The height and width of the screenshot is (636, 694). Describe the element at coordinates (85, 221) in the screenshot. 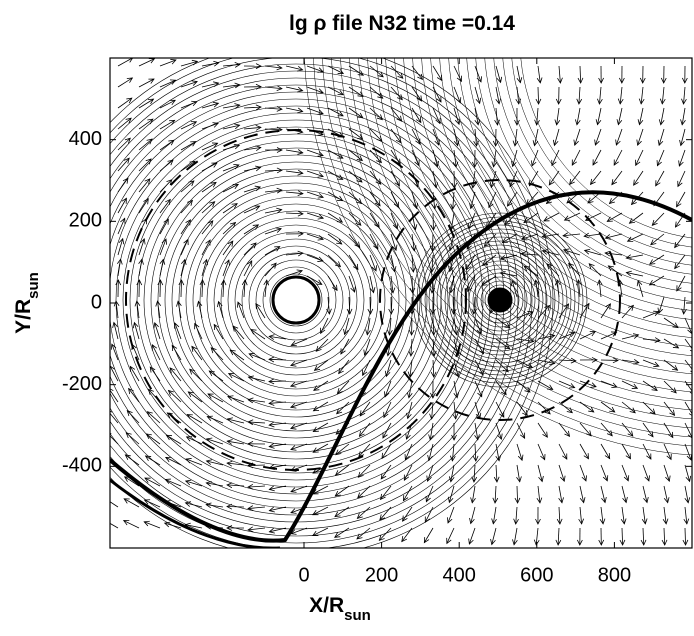

I see `y-tick-label: 200` at that location.